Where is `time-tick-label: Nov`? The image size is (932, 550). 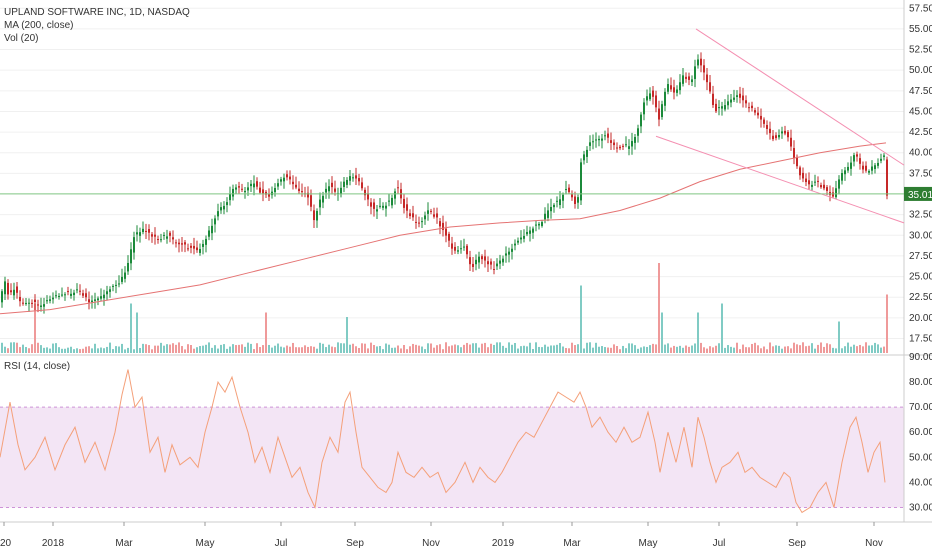 time-tick-label: Nov is located at coordinates (874, 543).